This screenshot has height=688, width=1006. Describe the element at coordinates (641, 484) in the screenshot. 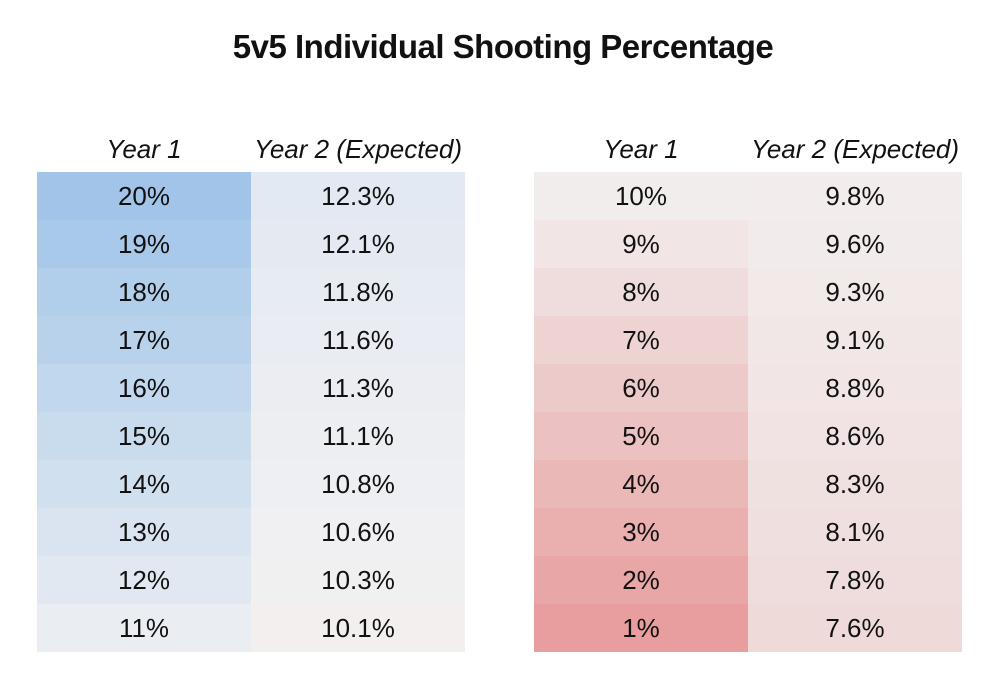

I see `cell-year1: 4%` at that location.